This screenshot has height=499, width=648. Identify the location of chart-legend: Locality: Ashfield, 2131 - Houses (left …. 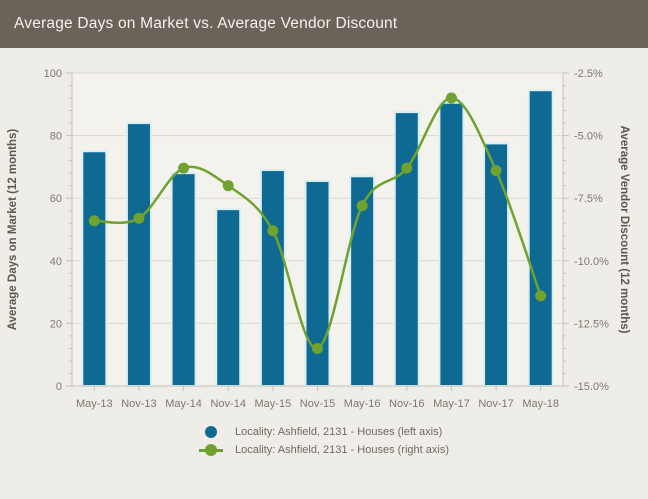
(324, 441).